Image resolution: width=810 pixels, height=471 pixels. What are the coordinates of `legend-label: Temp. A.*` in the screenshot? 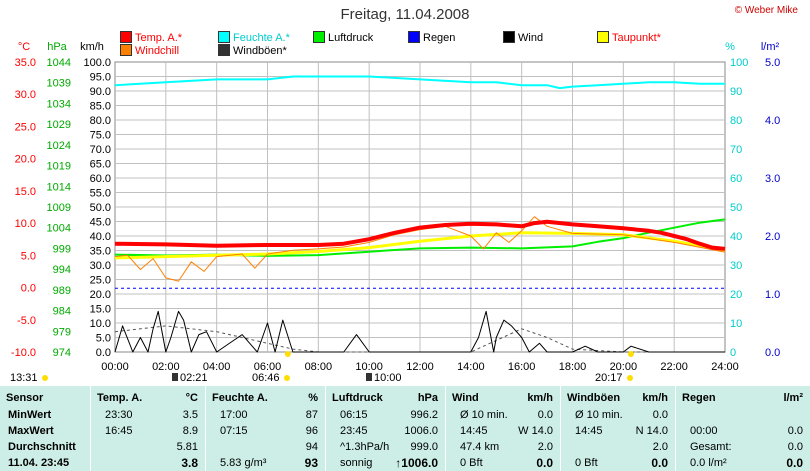 It's located at (159, 38).